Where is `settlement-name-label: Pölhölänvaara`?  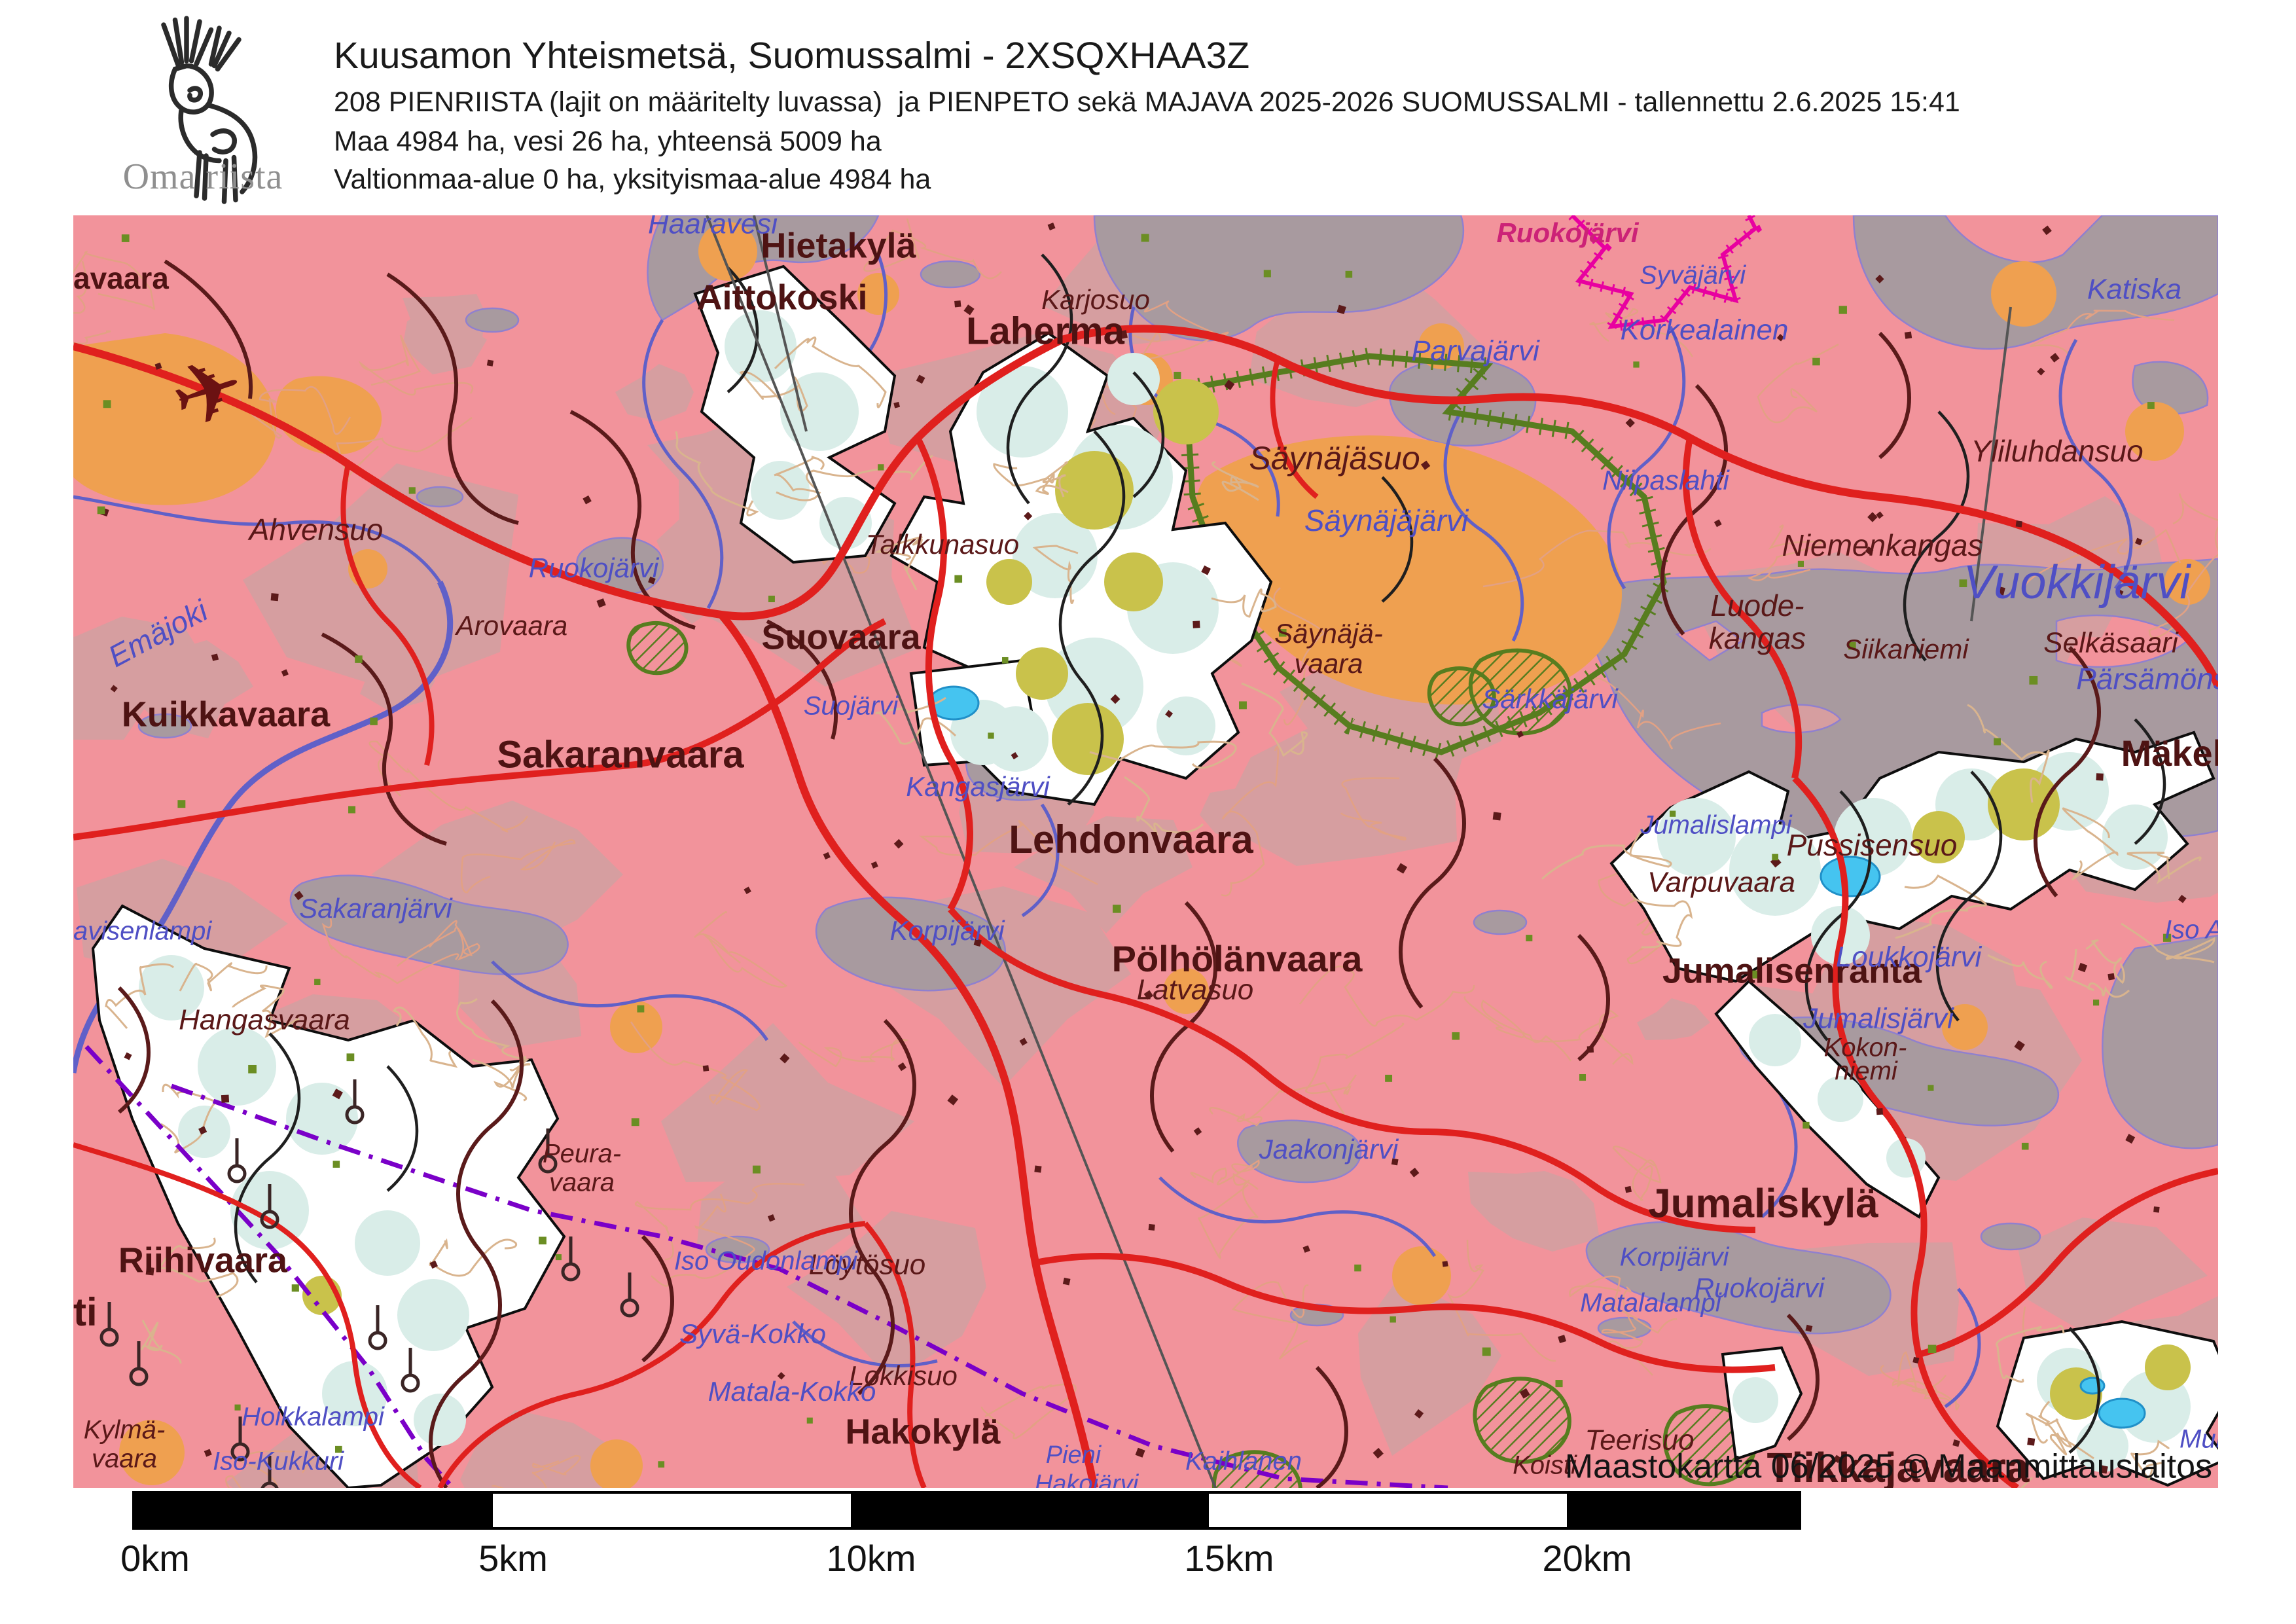
settlement-name-label: Pölhölänvaara is located at coordinates (1237, 958).